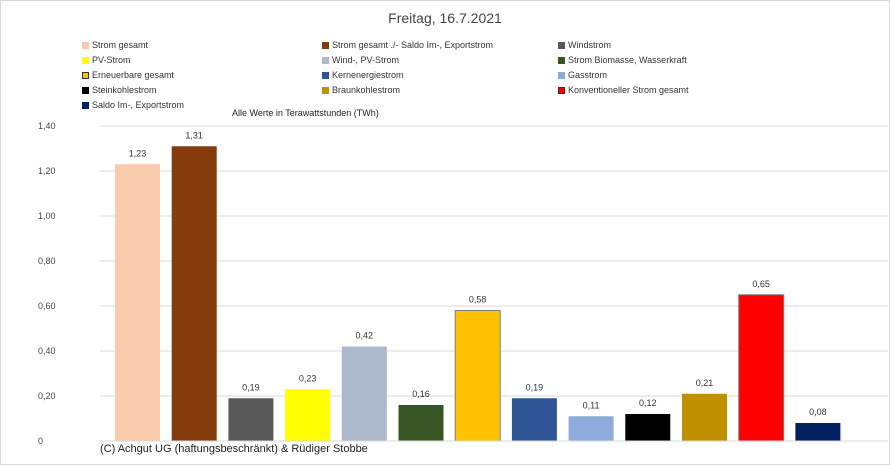  I want to click on legend-label: Wind-, PV-Strom, so click(366, 60).